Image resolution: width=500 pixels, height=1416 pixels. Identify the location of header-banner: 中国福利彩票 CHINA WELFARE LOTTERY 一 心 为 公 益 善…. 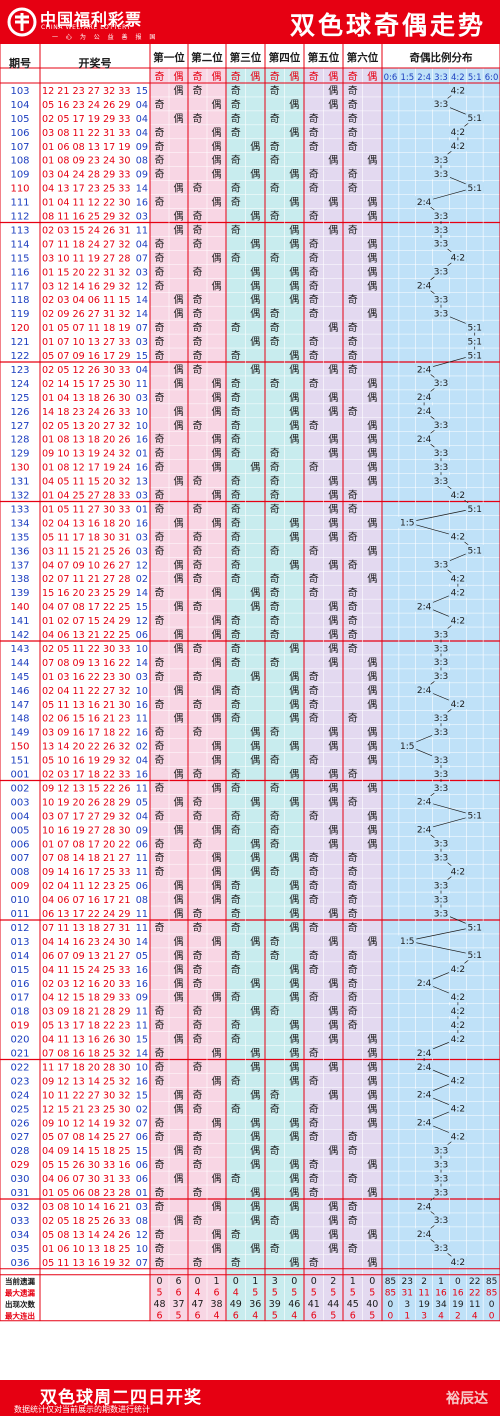
(250, 22).